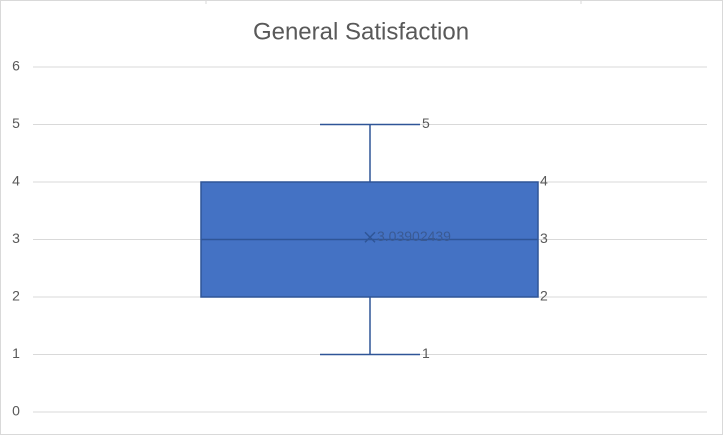 The height and width of the screenshot is (435, 723). I want to click on data-label: 3, so click(544, 238).